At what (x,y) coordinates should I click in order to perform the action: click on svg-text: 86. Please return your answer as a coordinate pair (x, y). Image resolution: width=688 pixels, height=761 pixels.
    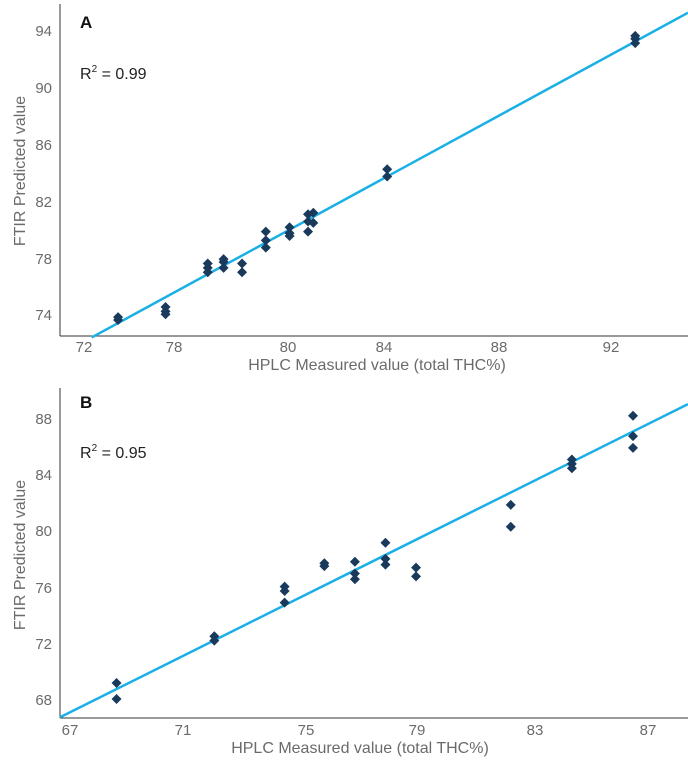
    Looking at the image, I should click on (43, 145).